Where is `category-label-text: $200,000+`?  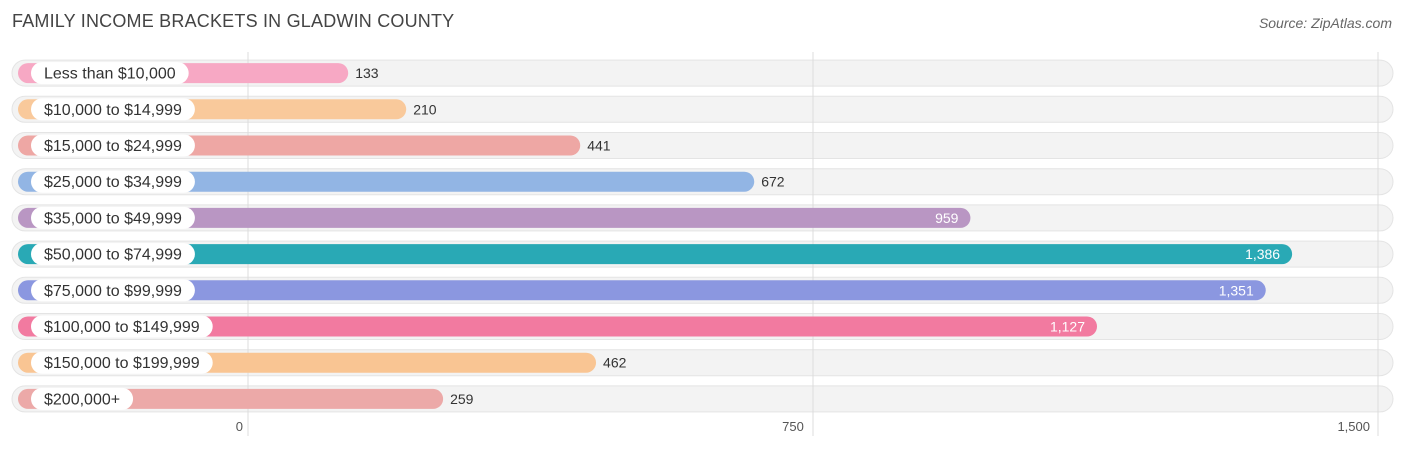
category-label-text: $200,000+ is located at coordinates (82, 399).